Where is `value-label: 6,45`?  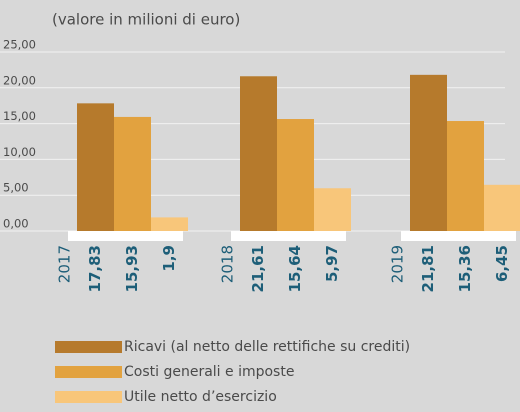
value-label: 6,45 is located at coordinates (502, 263).